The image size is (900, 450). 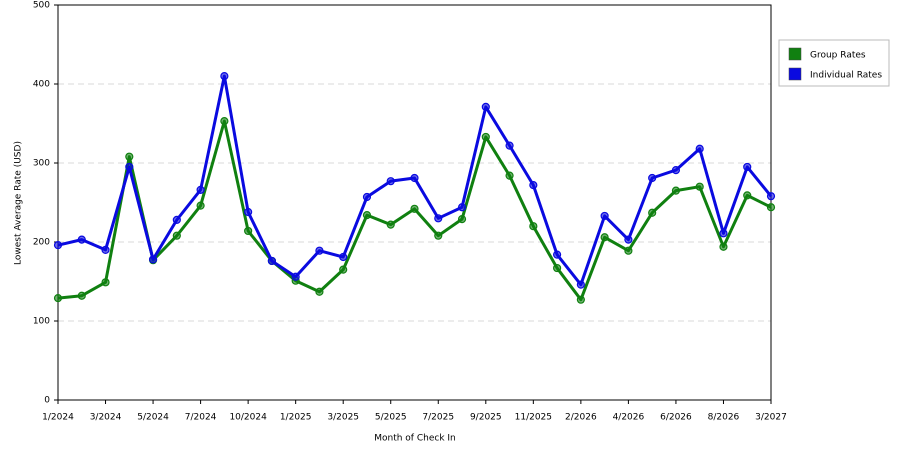 What do you see at coordinates (41, 243) in the screenshot?
I see `y-tick-label: 200` at bounding box center [41, 243].